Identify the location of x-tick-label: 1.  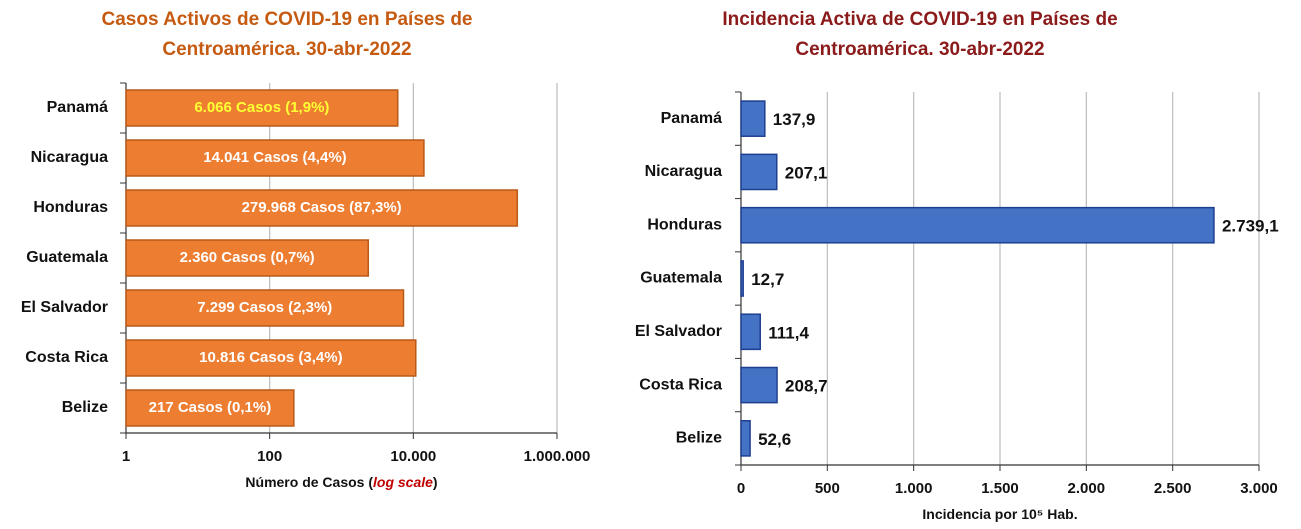
(126, 456).